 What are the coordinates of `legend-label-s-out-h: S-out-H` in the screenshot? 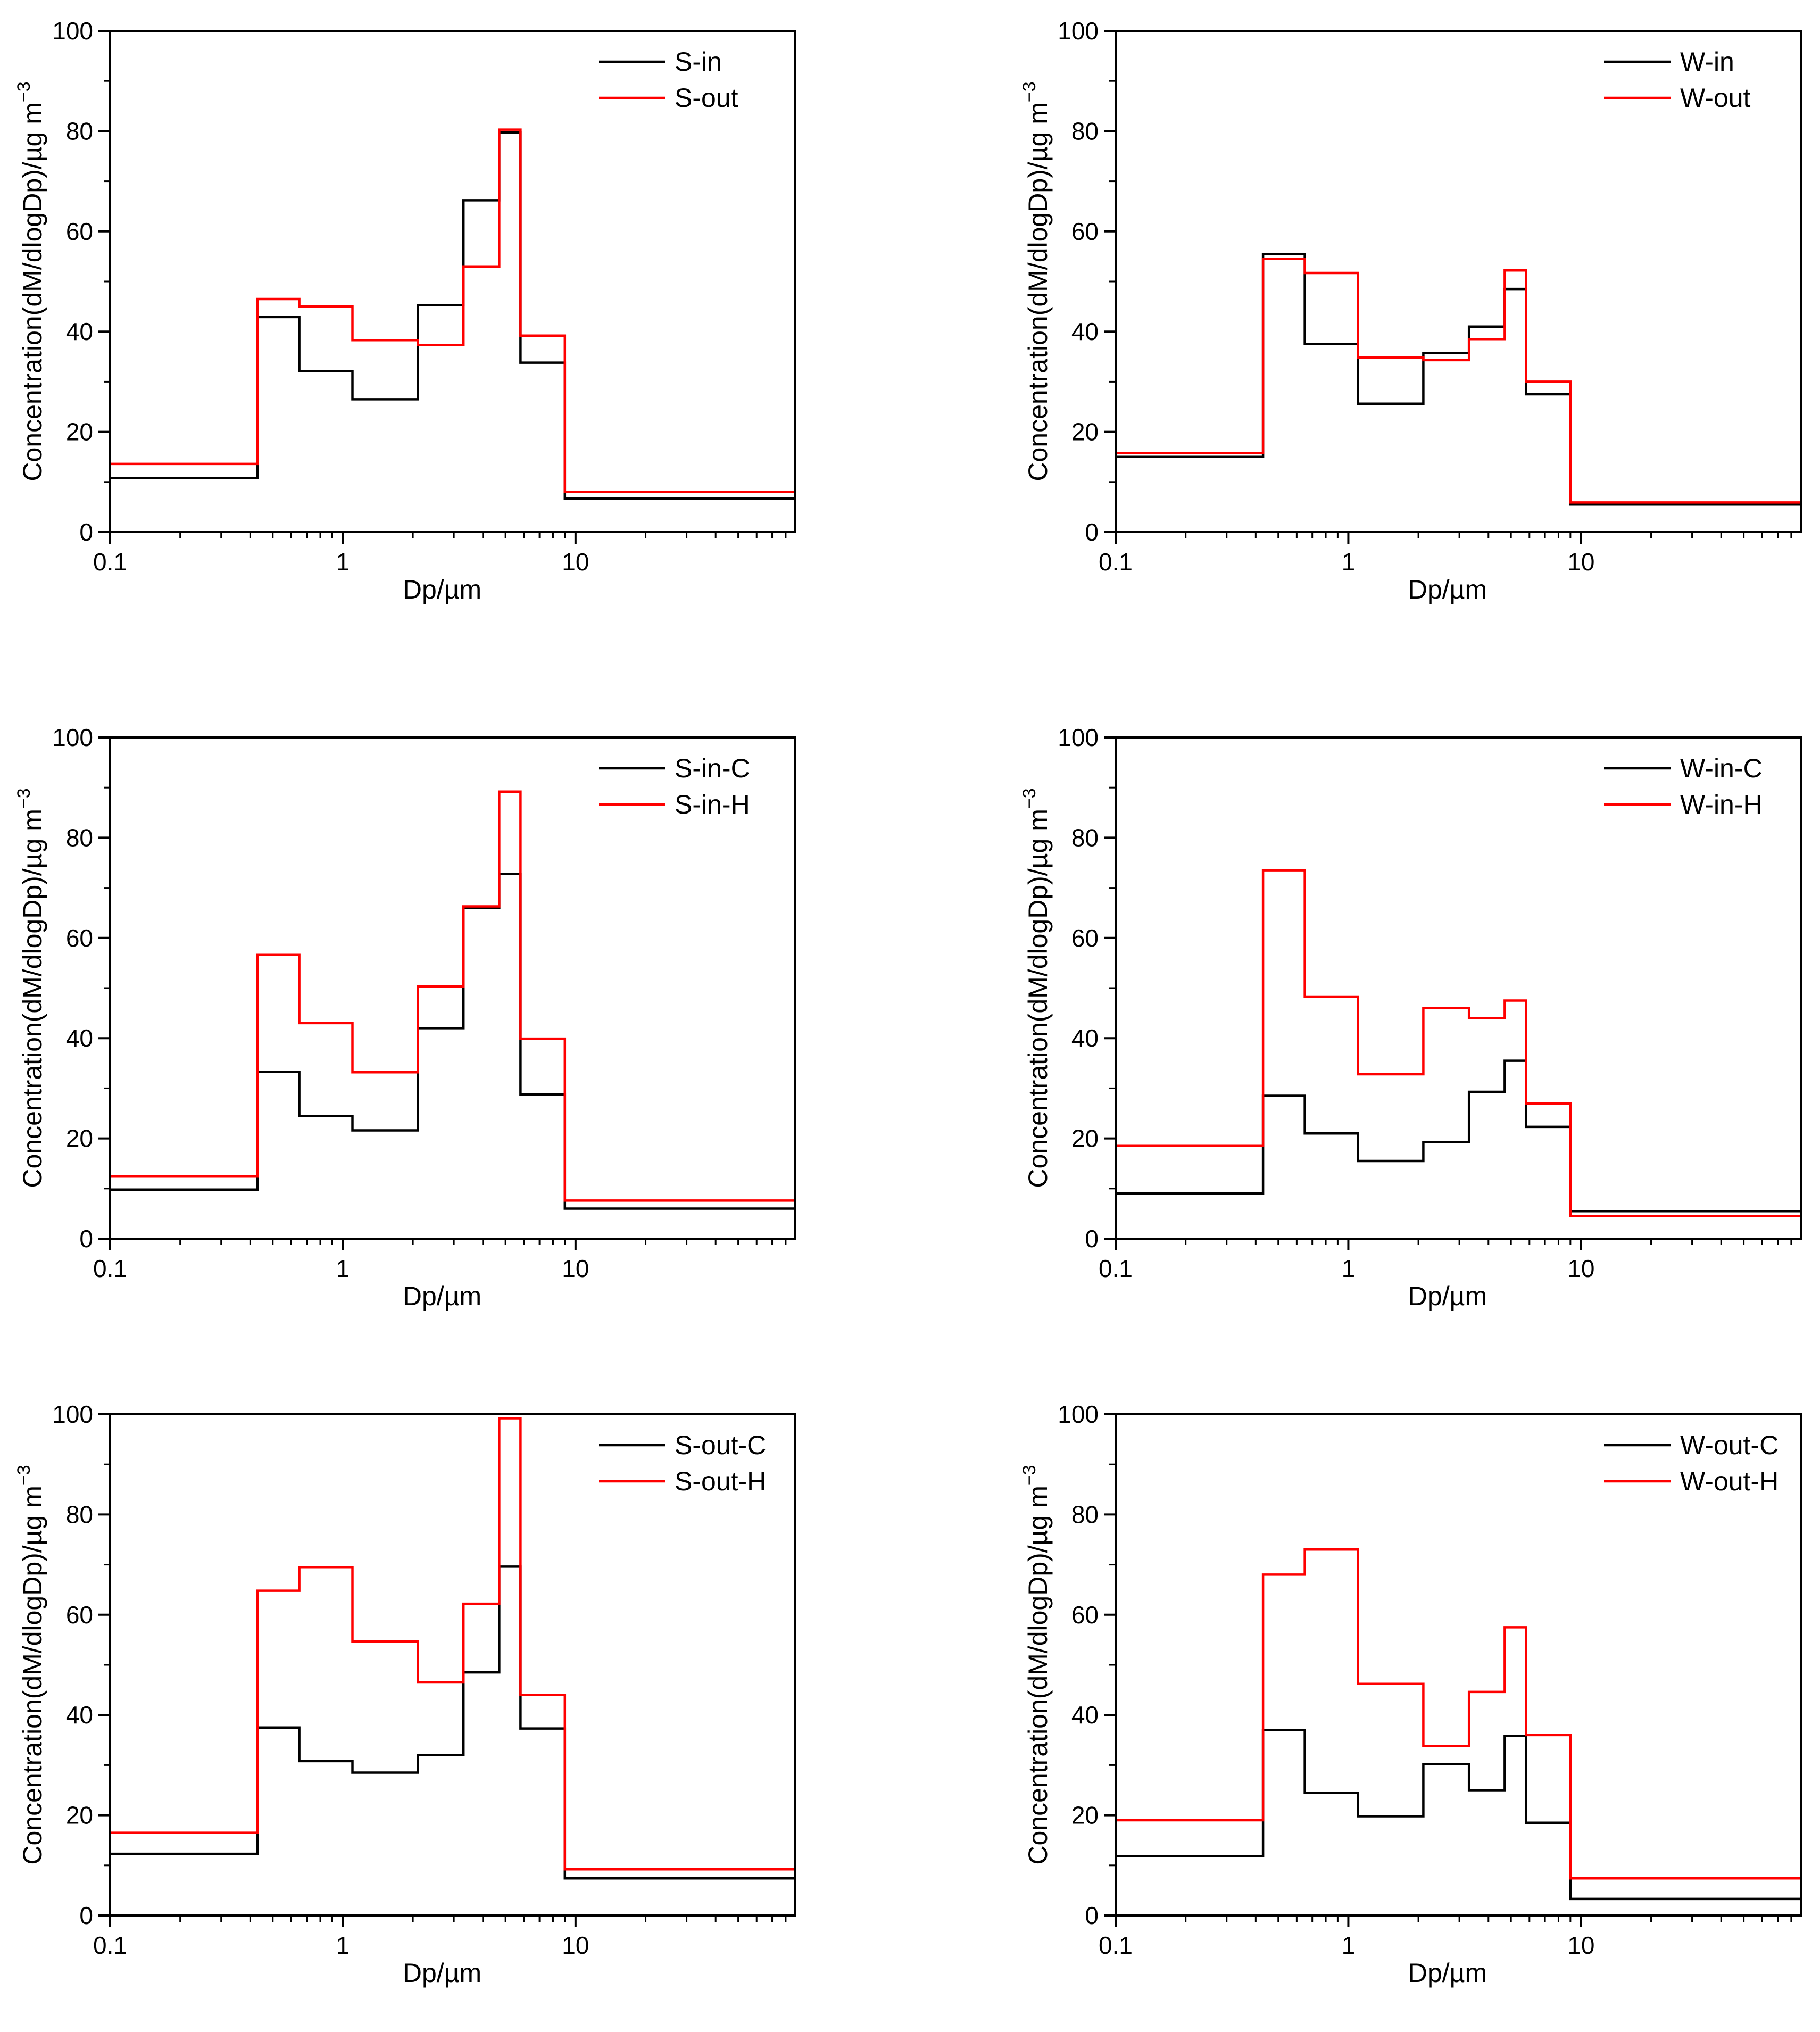 It's located at (720, 1481).